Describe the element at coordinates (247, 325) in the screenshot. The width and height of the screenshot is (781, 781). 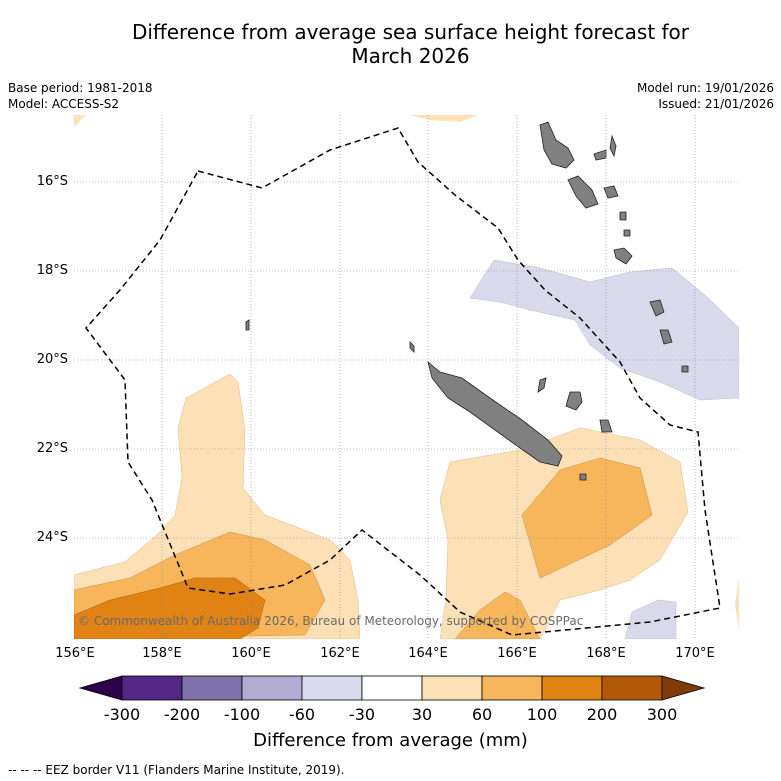
I see `land-chesterfield` at that location.